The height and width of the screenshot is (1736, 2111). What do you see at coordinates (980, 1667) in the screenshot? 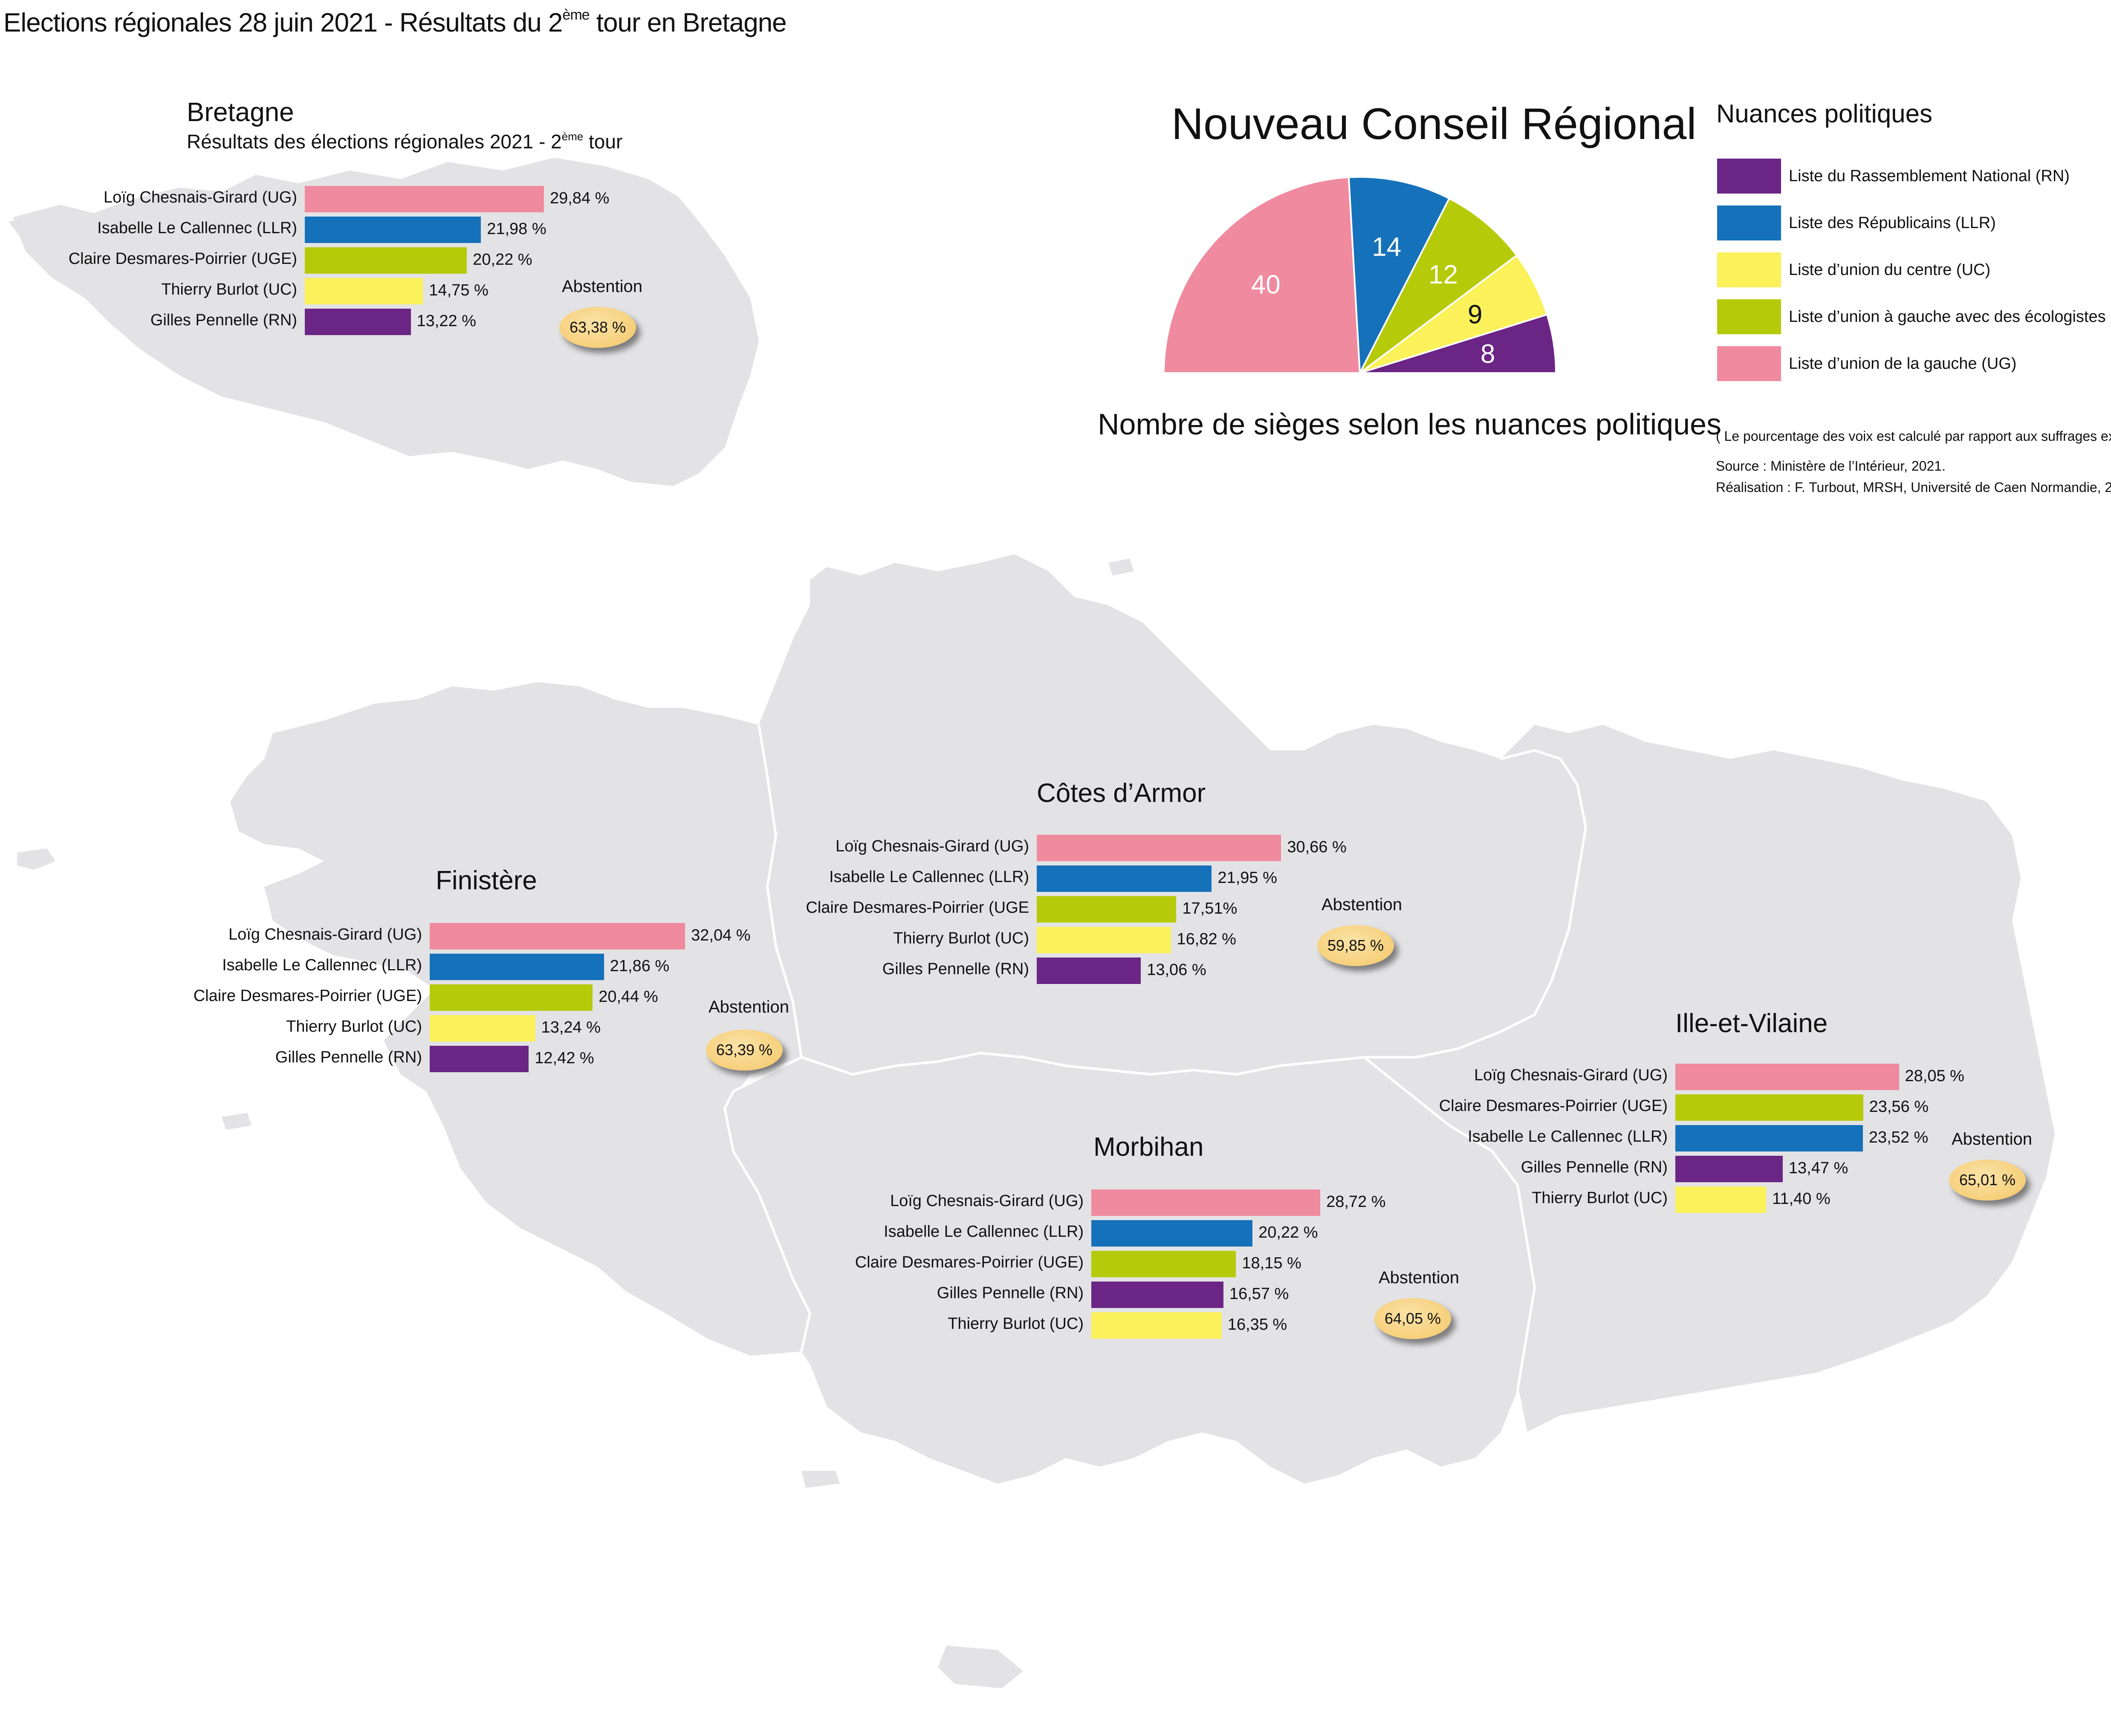
I see `map-island-belle-ile` at bounding box center [980, 1667].